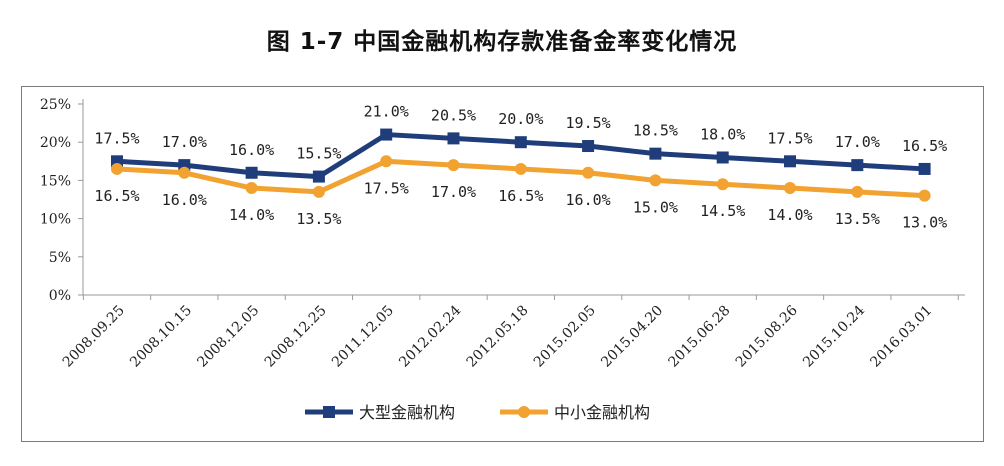 The width and height of the screenshot is (1004, 466). I want to click on y-tick-label: 10%, so click(55, 220).